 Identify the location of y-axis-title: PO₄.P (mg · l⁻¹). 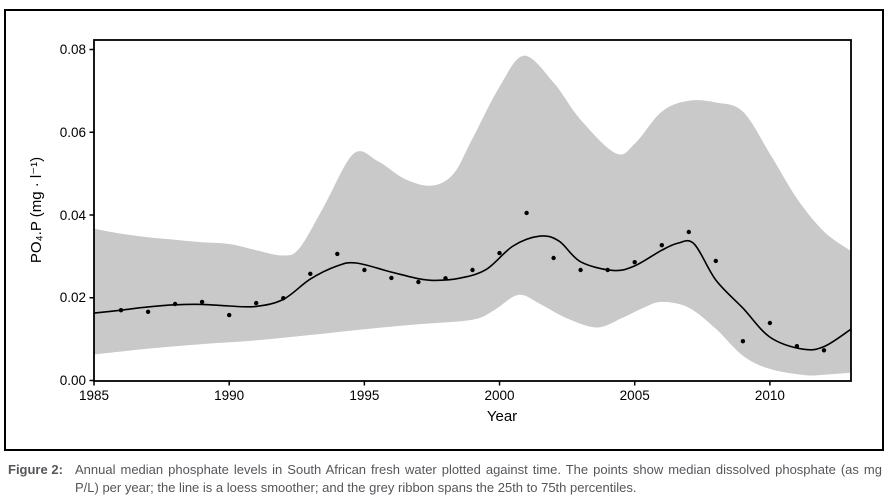
(36, 210).